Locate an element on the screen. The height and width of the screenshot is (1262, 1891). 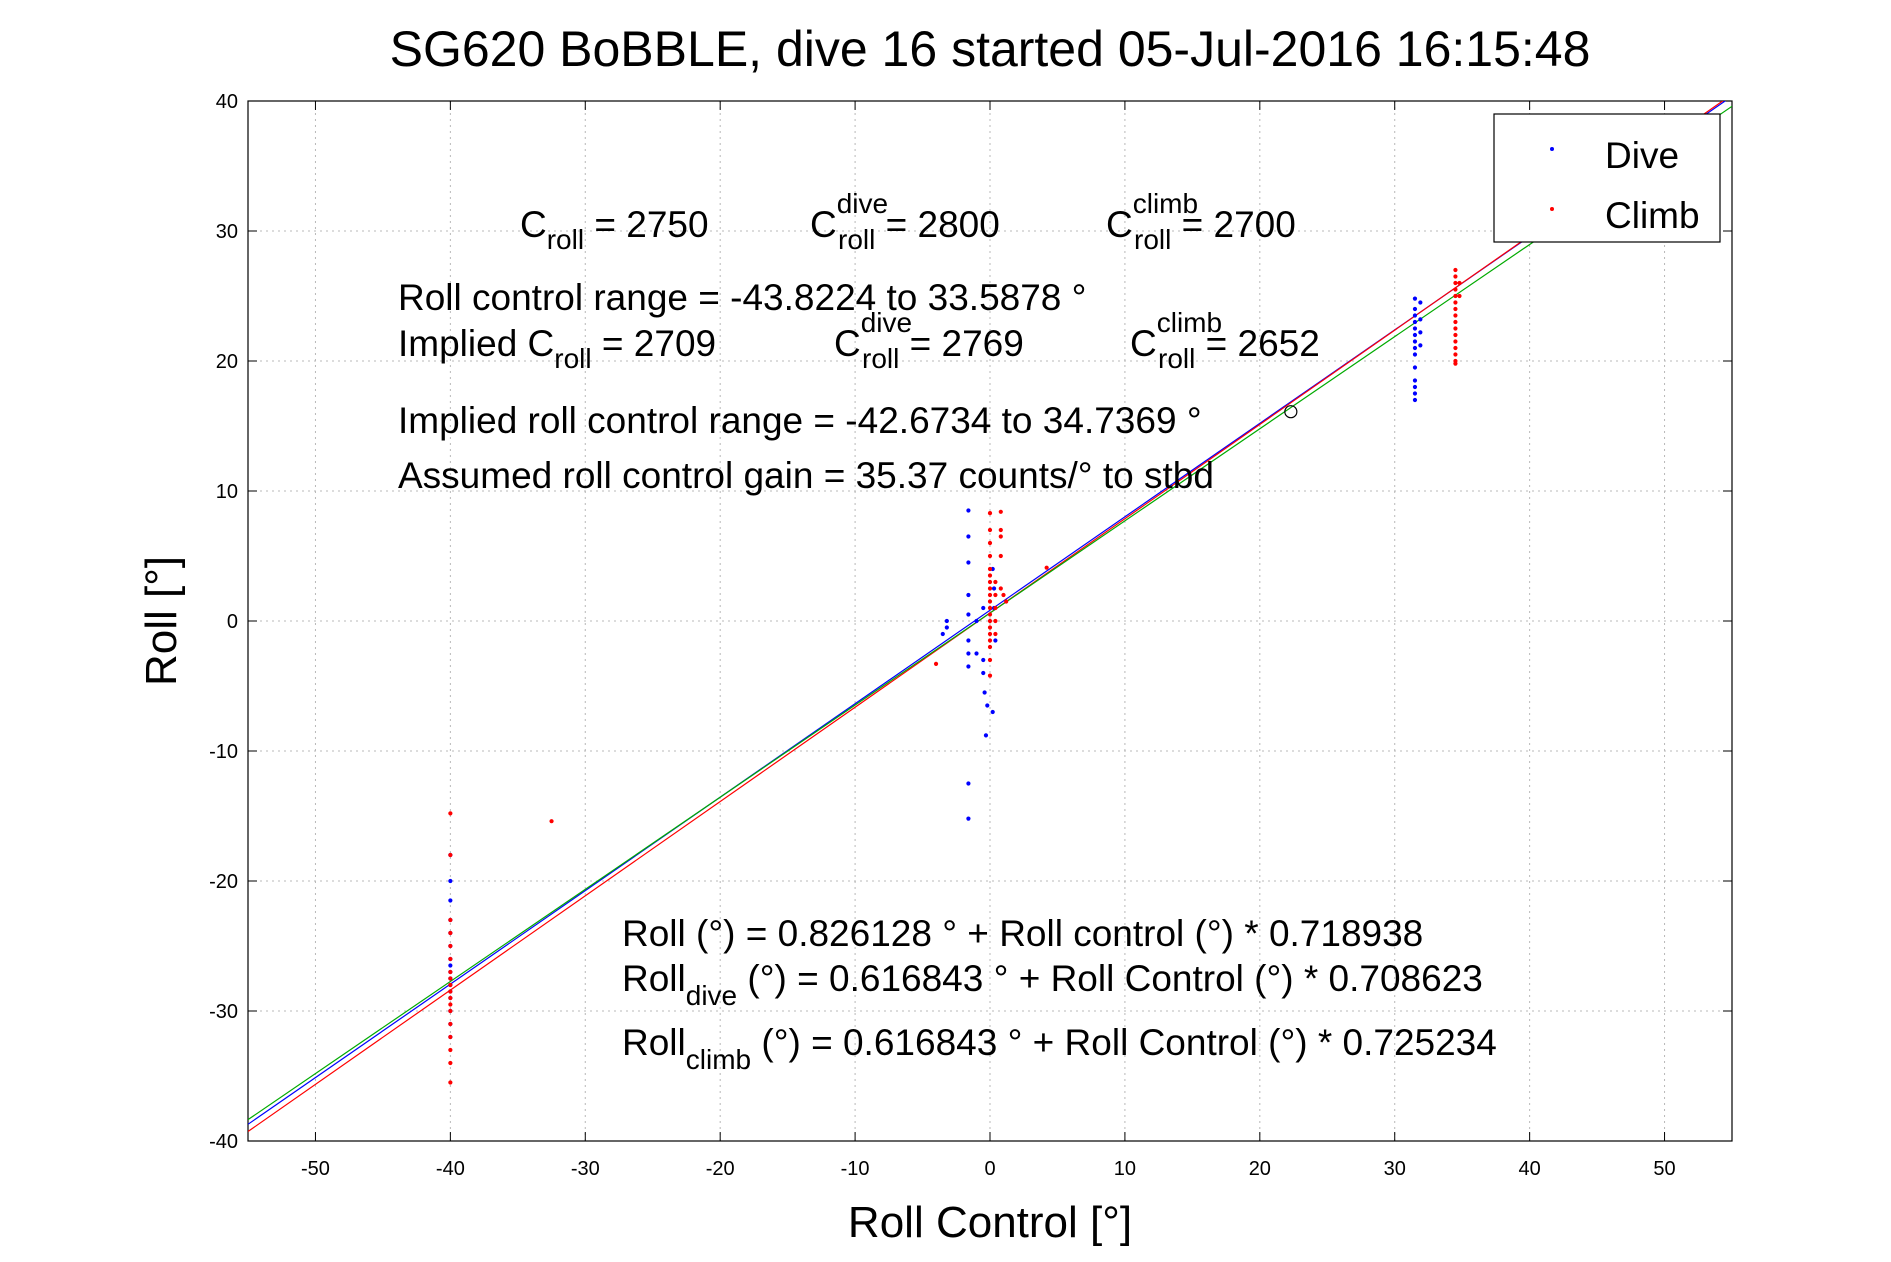
marker-circle is located at coordinates (1291, 412).